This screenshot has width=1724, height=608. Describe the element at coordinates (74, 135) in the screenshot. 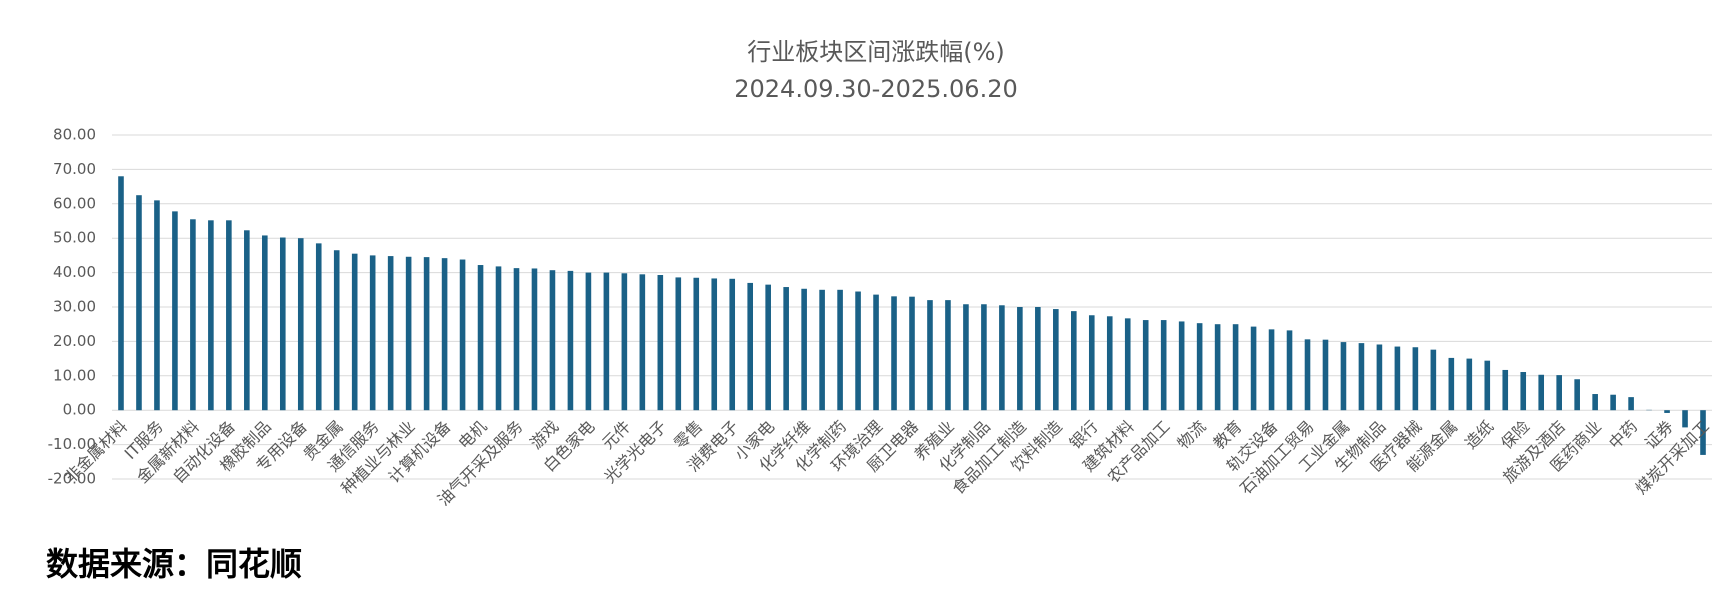

I see `y-tick-label: 80.00` at that location.